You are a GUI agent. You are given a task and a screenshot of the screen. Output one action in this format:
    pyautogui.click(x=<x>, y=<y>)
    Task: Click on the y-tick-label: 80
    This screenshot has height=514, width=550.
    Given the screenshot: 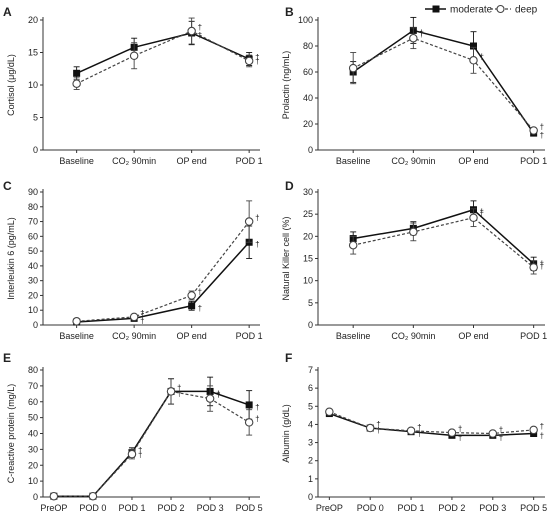 What is the action you would take?
    pyautogui.click(x=33, y=207)
    